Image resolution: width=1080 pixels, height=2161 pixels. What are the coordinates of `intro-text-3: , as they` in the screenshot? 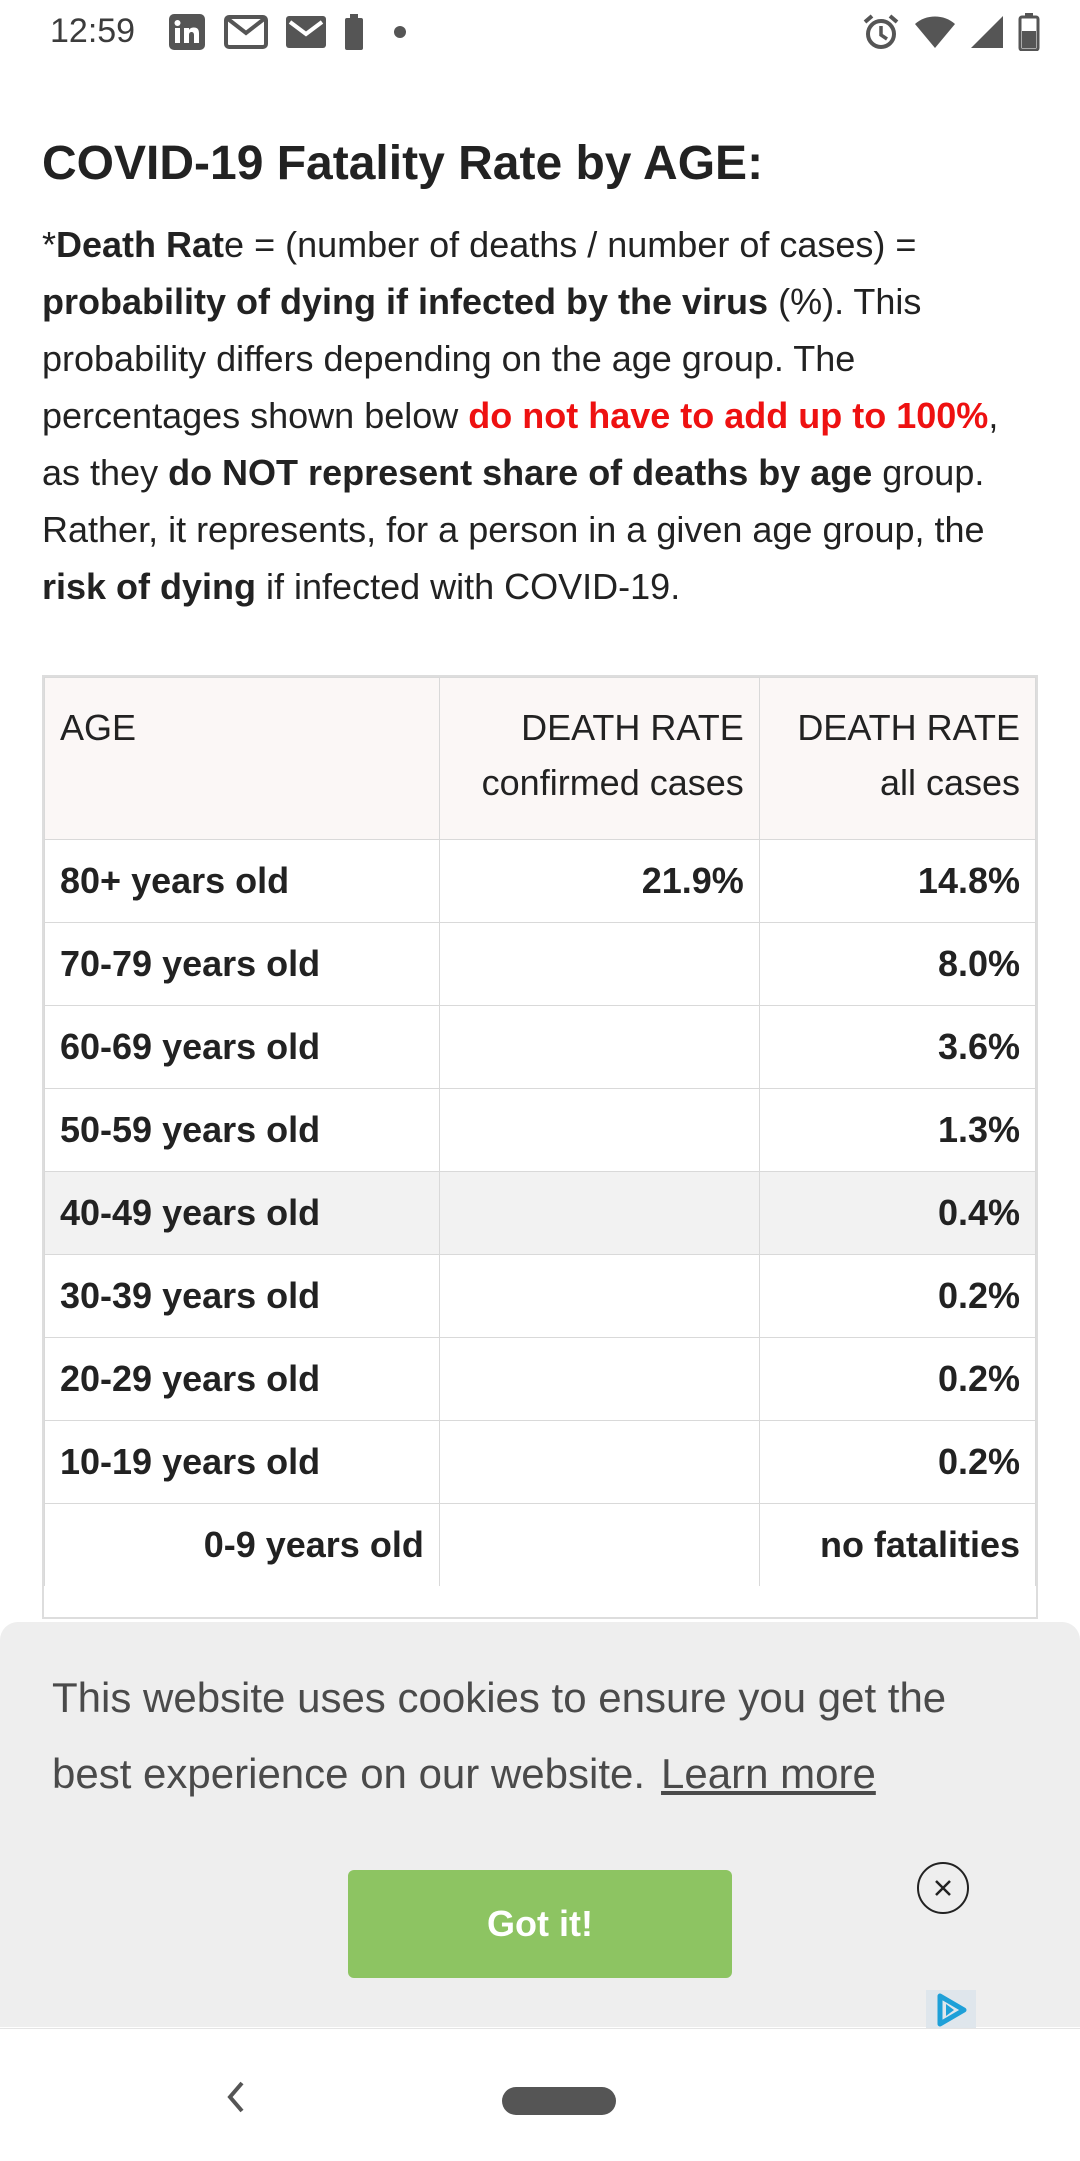 It's located at (520, 444).